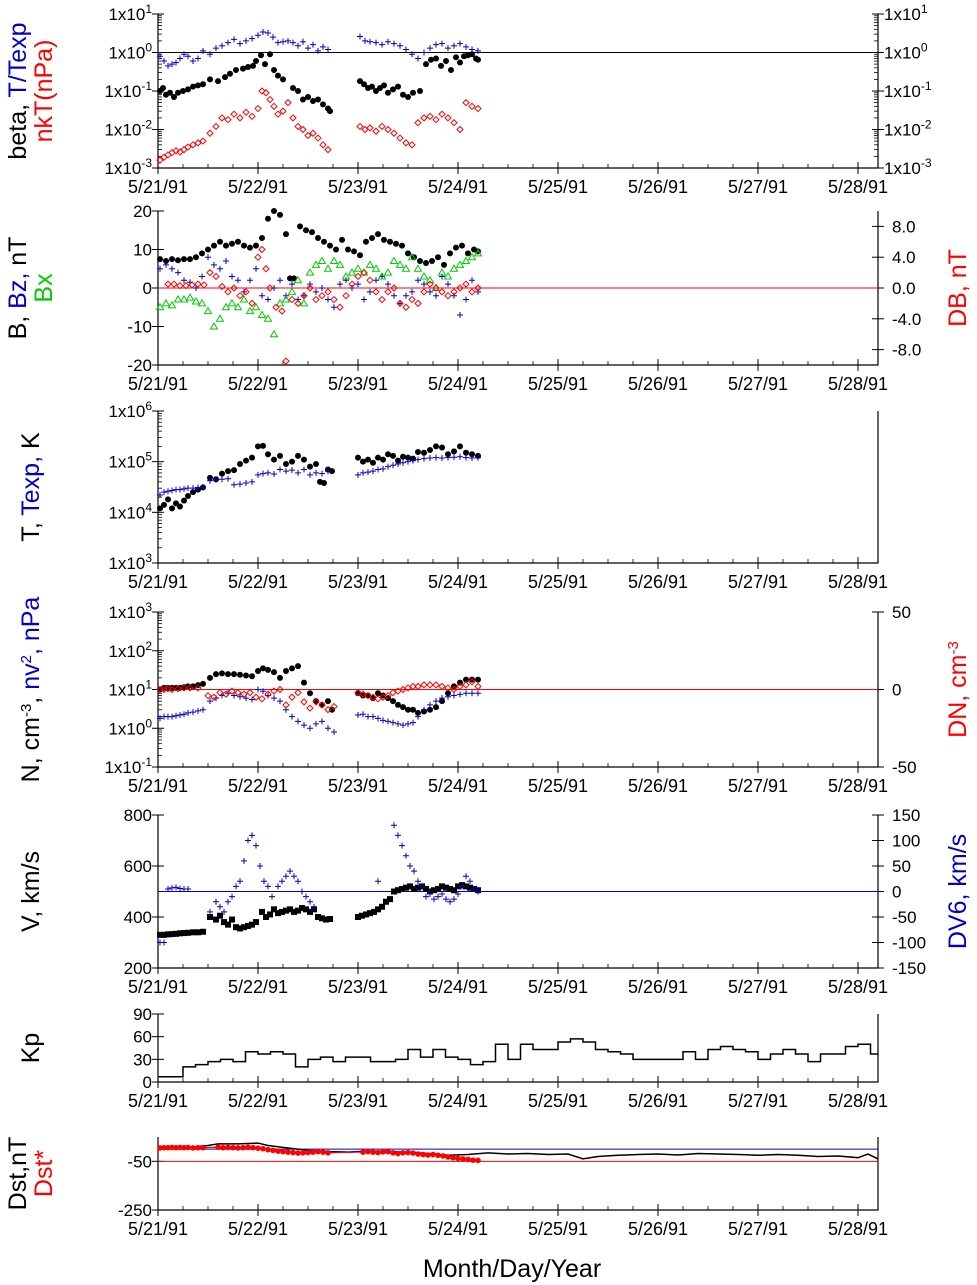 Image resolution: width=977 pixels, height=1285 pixels. What do you see at coordinates (518, 487) in the screenshot?
I see `panel-frame` at bounding box center [518, 487].